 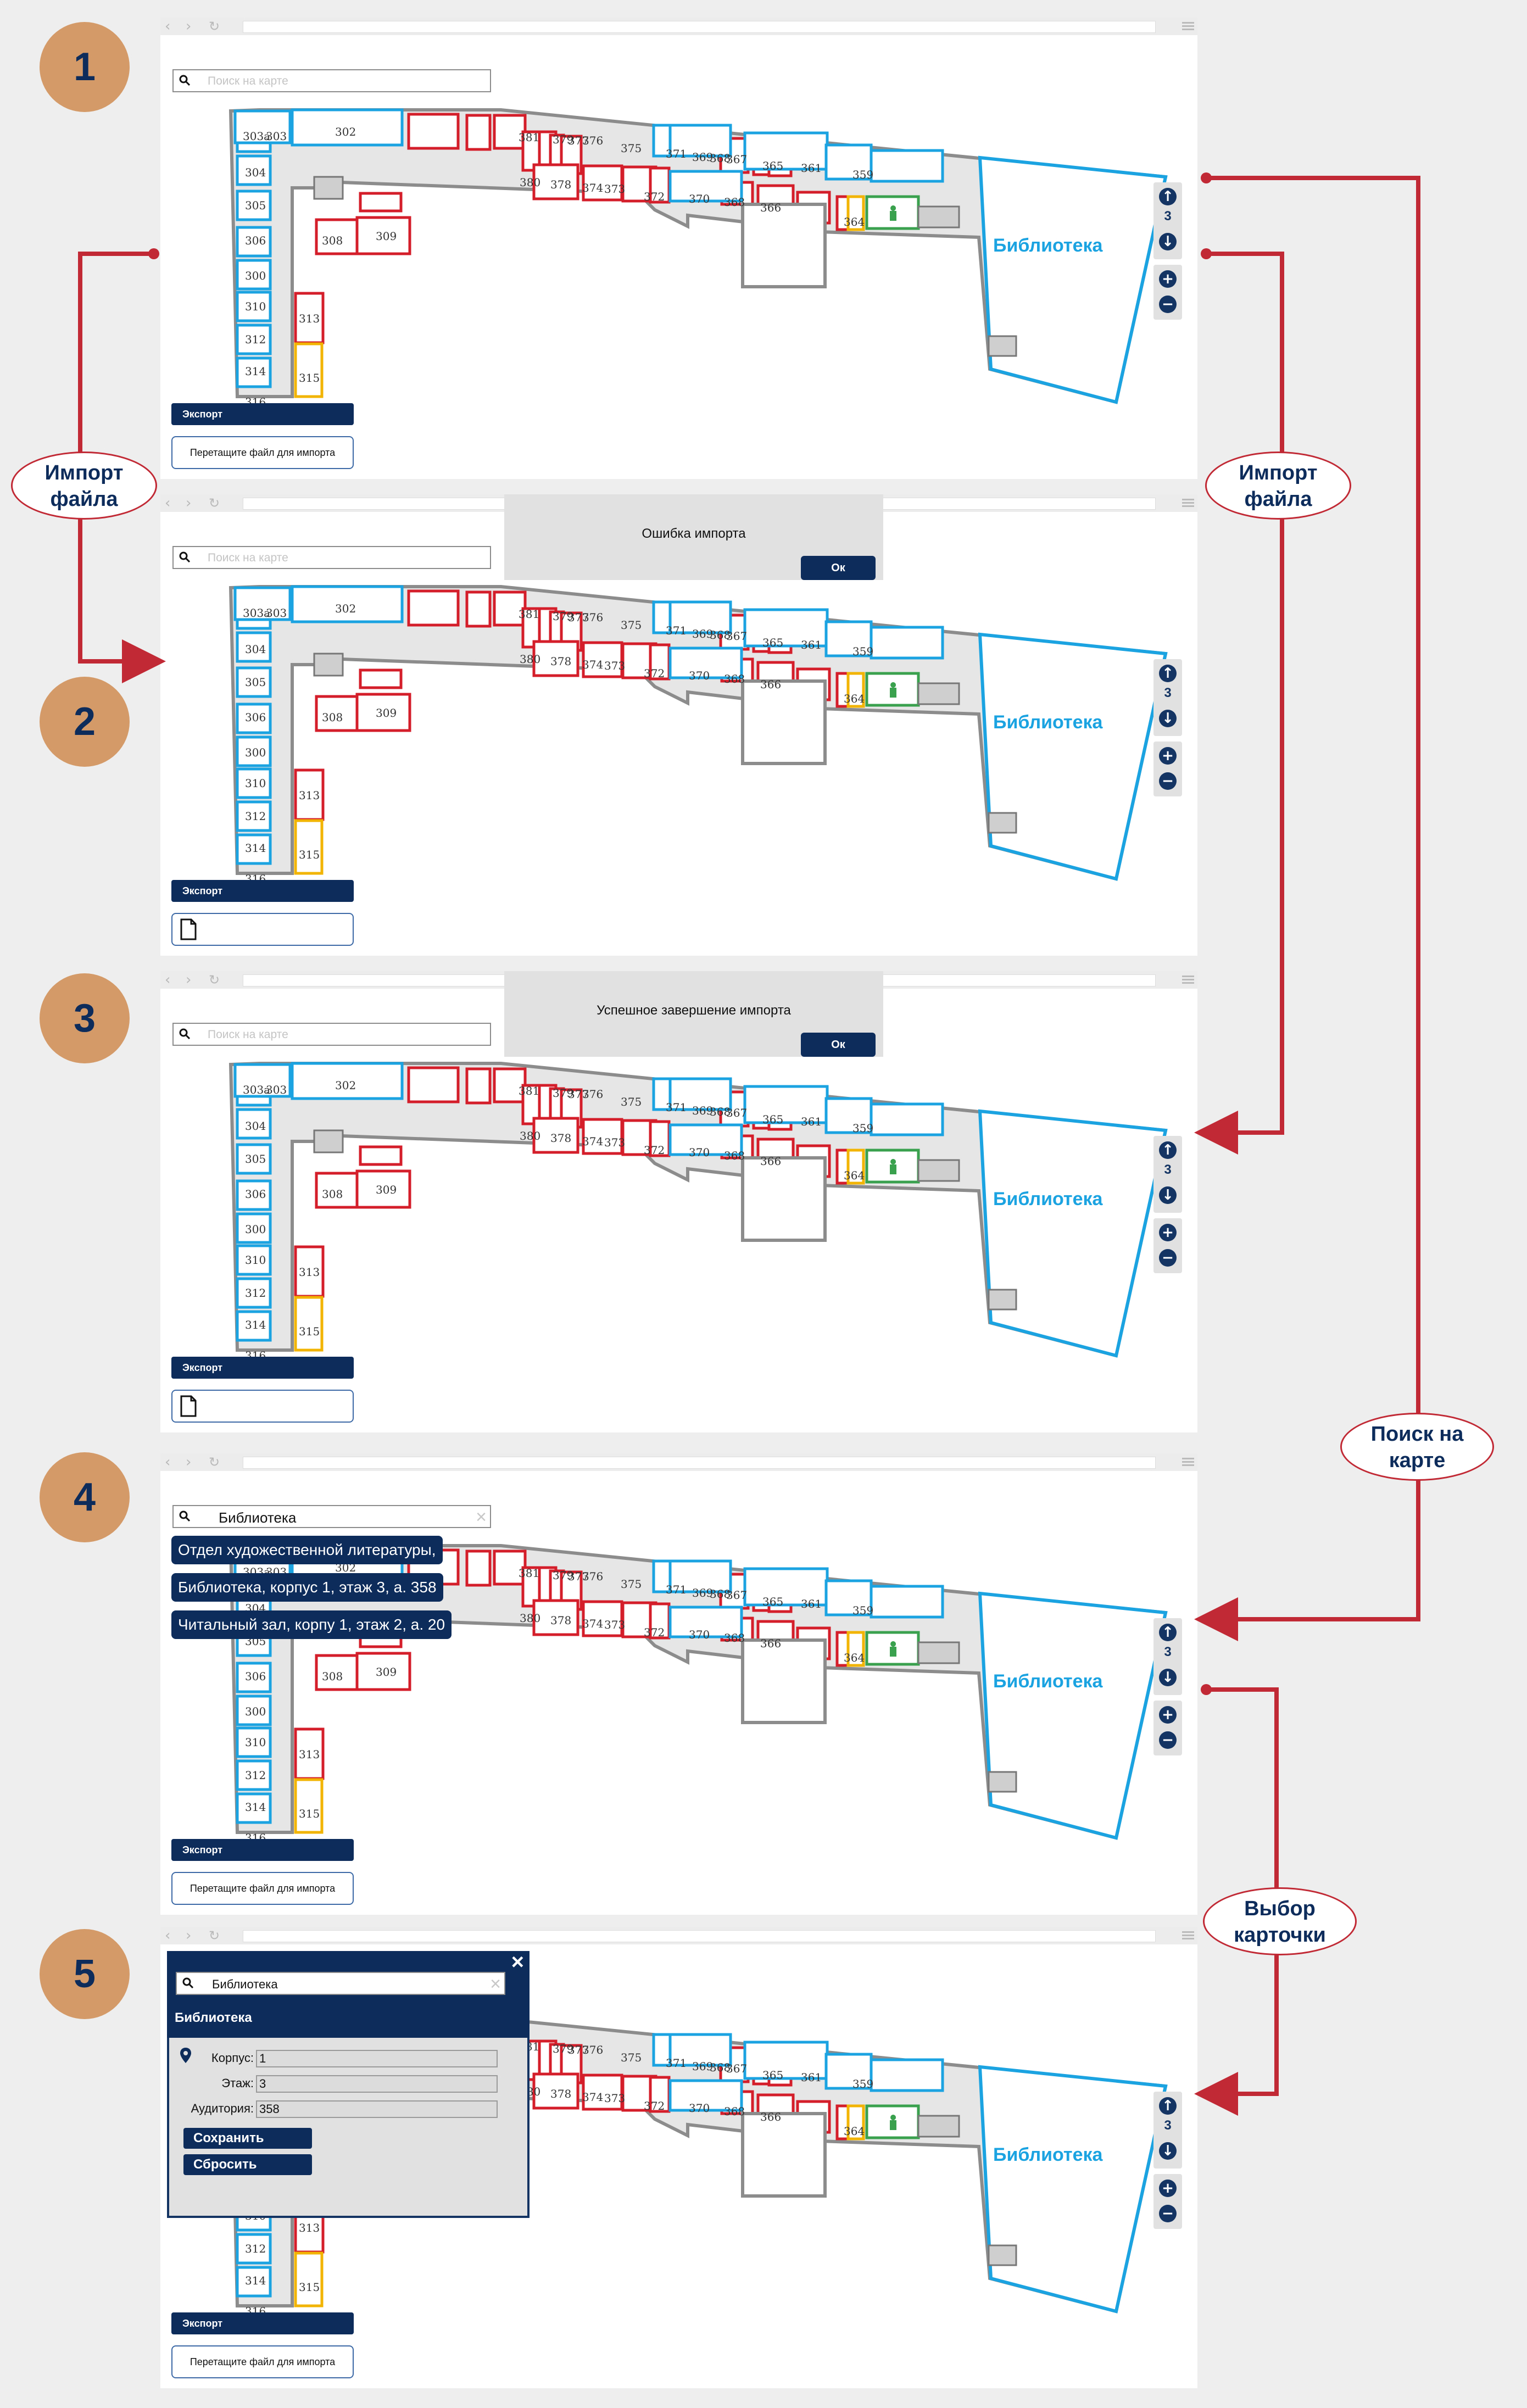 I want to click on field-input: 3, so click(x=377, y=2084).